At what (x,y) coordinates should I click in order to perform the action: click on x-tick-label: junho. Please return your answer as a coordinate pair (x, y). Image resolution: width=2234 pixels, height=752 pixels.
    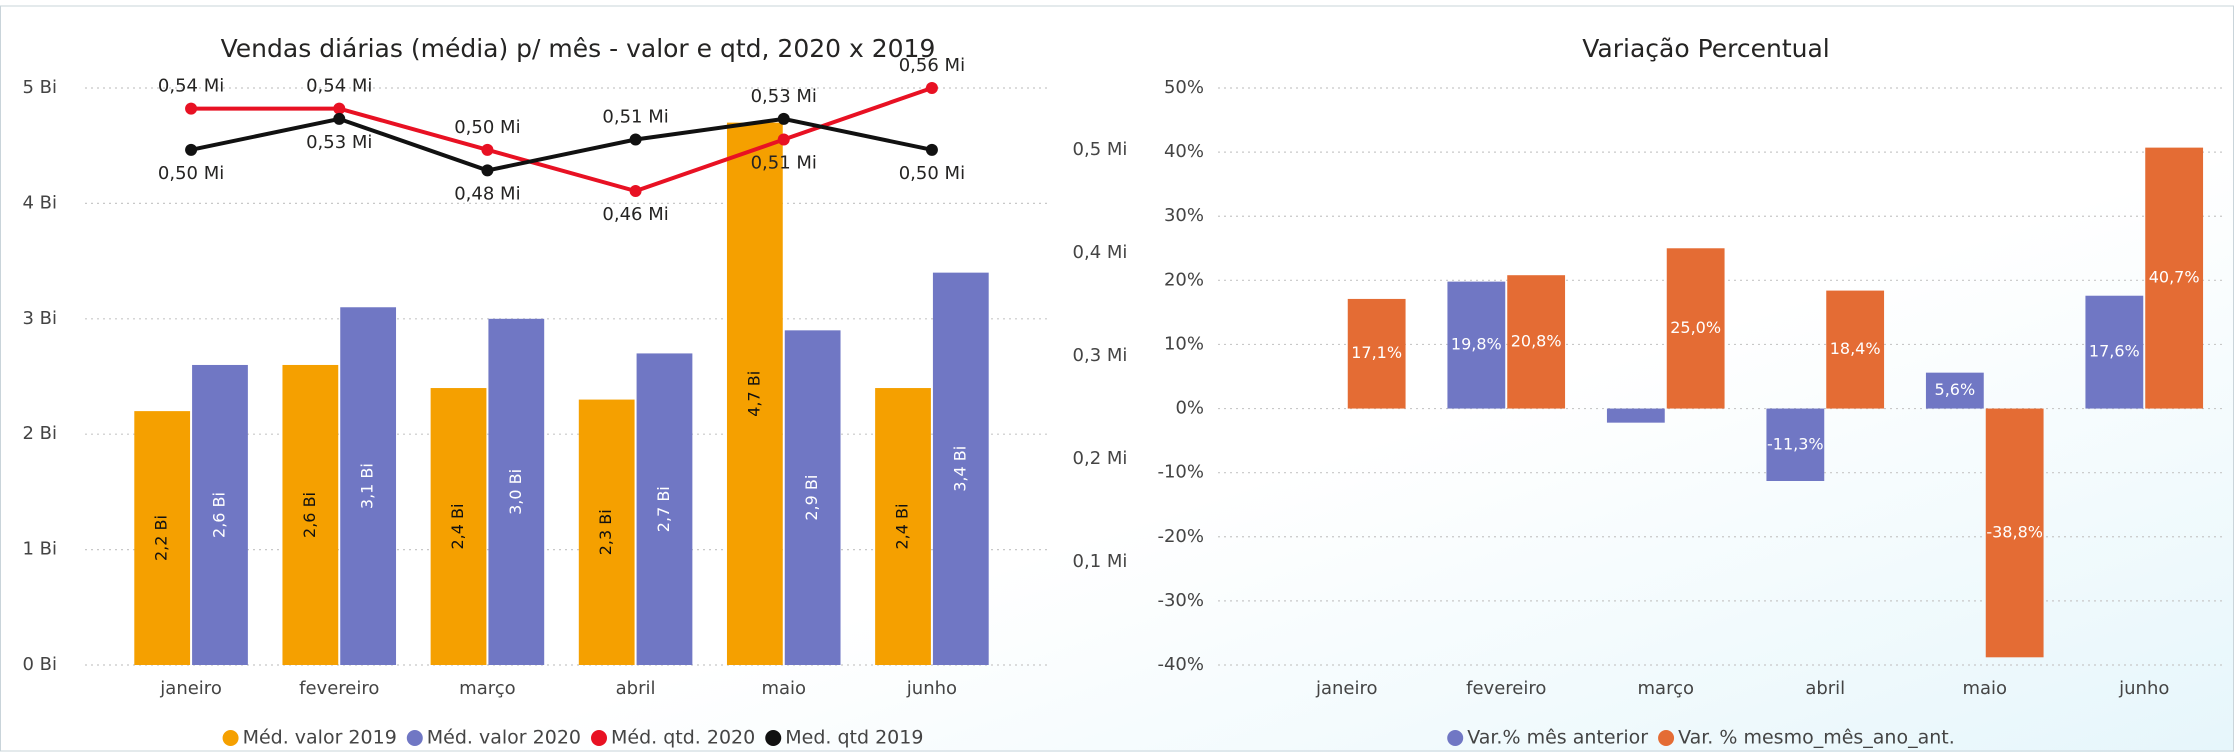
    Looking at the image, I should click on (931, 688).